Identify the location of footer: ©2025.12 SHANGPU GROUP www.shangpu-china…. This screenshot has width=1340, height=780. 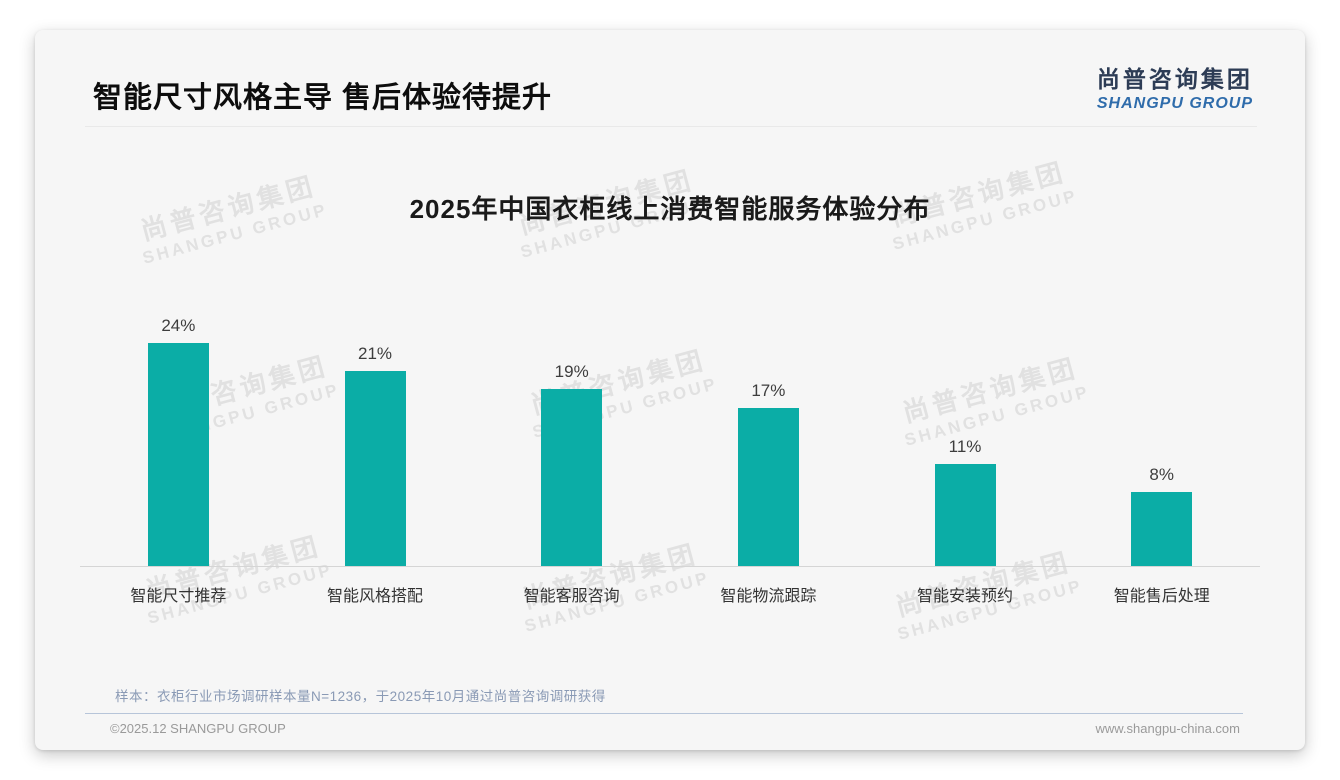
(675, 728).